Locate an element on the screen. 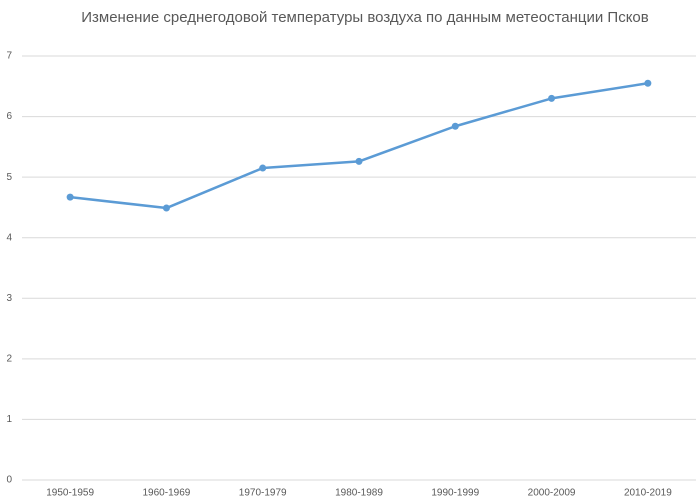 Image resolution: width=699 pixels, height=501 pixels. y-tick-label: 7 is located at coordinates (9, 56).